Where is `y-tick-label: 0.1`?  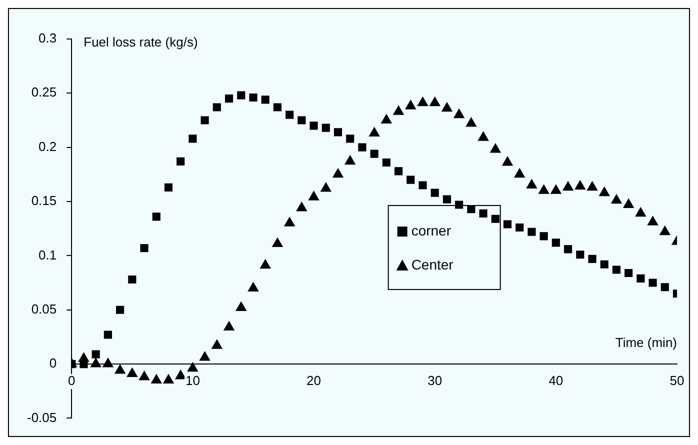 y-tick-label: 0.1 is located at coordinates (47, 254).